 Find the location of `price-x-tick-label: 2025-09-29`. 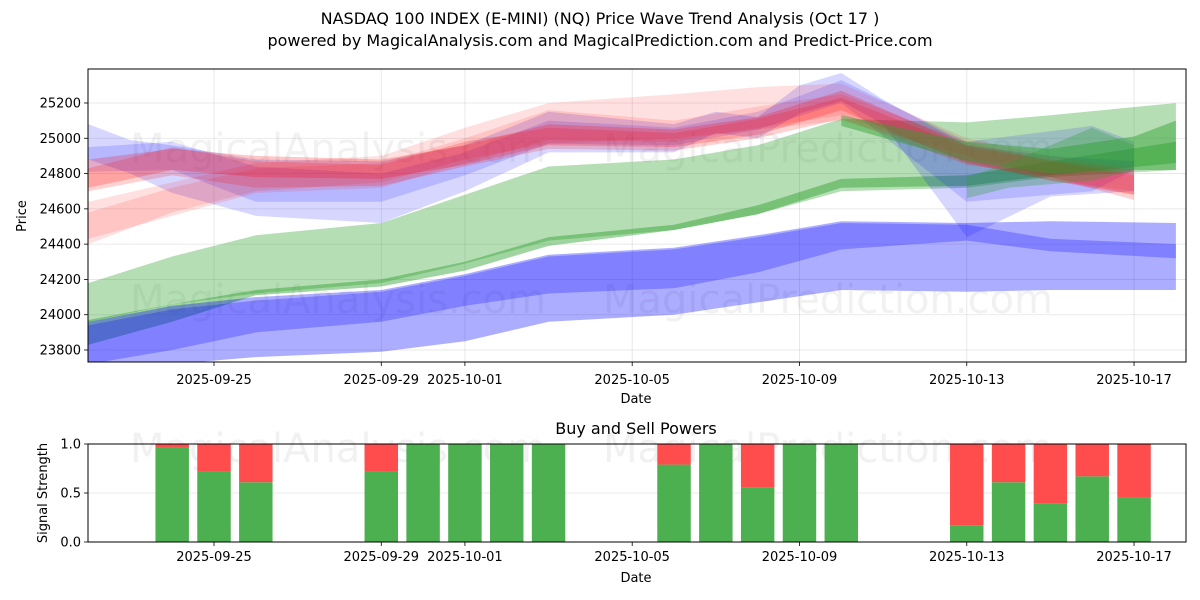

price-x-tick-label: 2025-09-29 is located at coordinates (381, 380).